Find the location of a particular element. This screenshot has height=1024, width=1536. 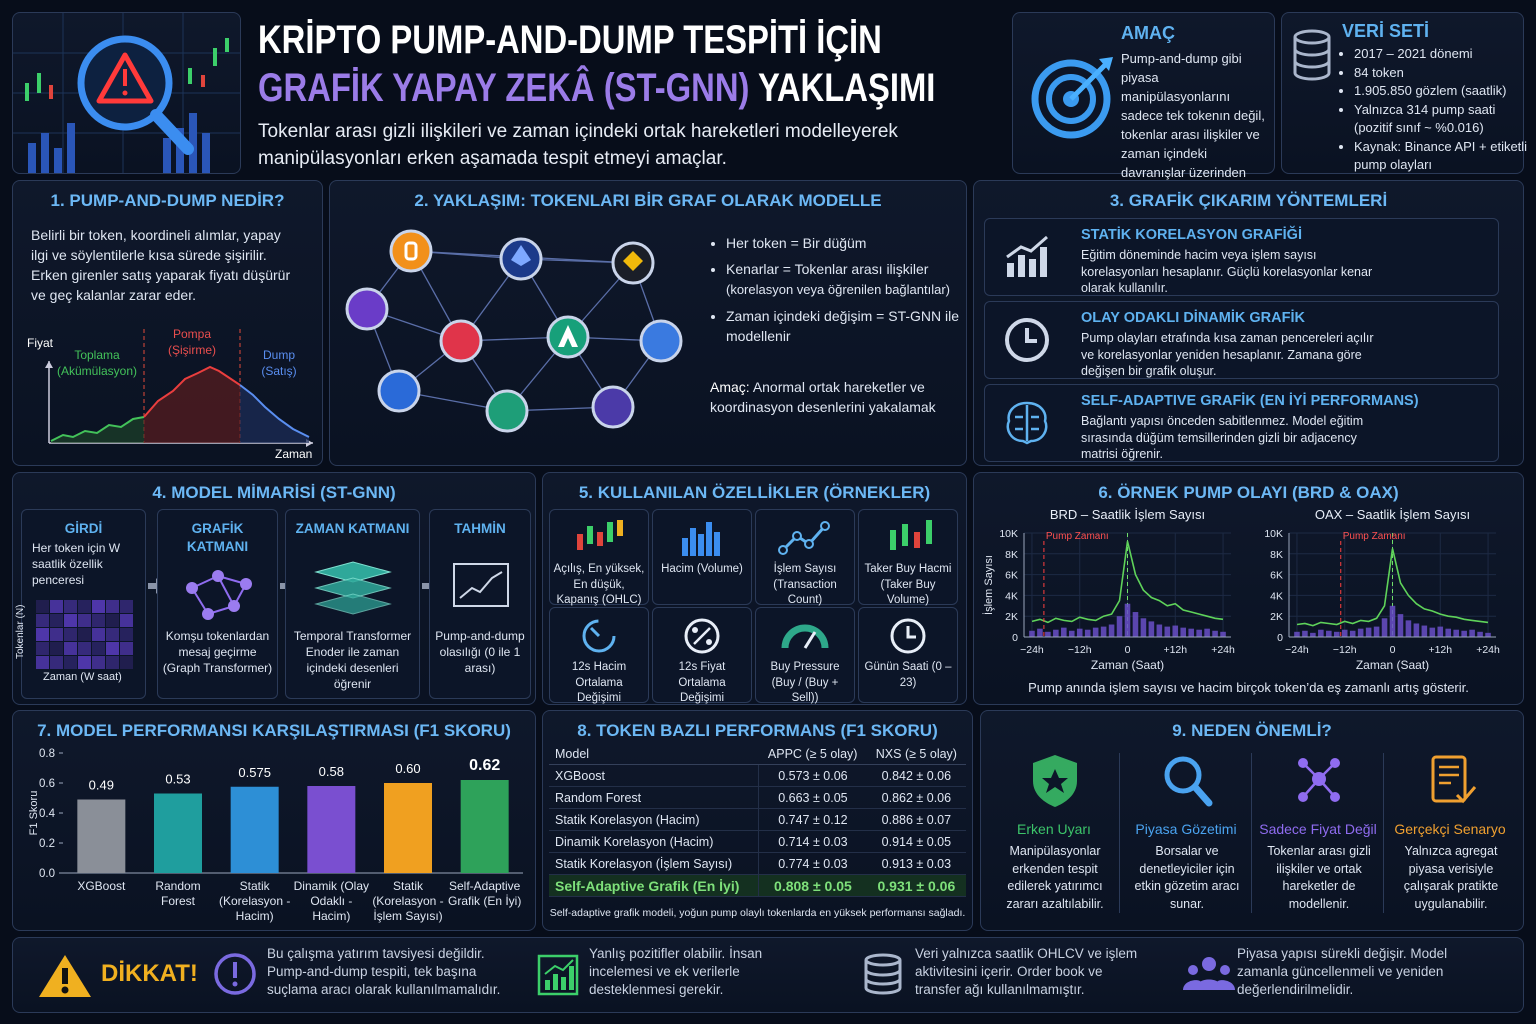

y-tick-label: 0.6 is located at coordinates (47, 784).